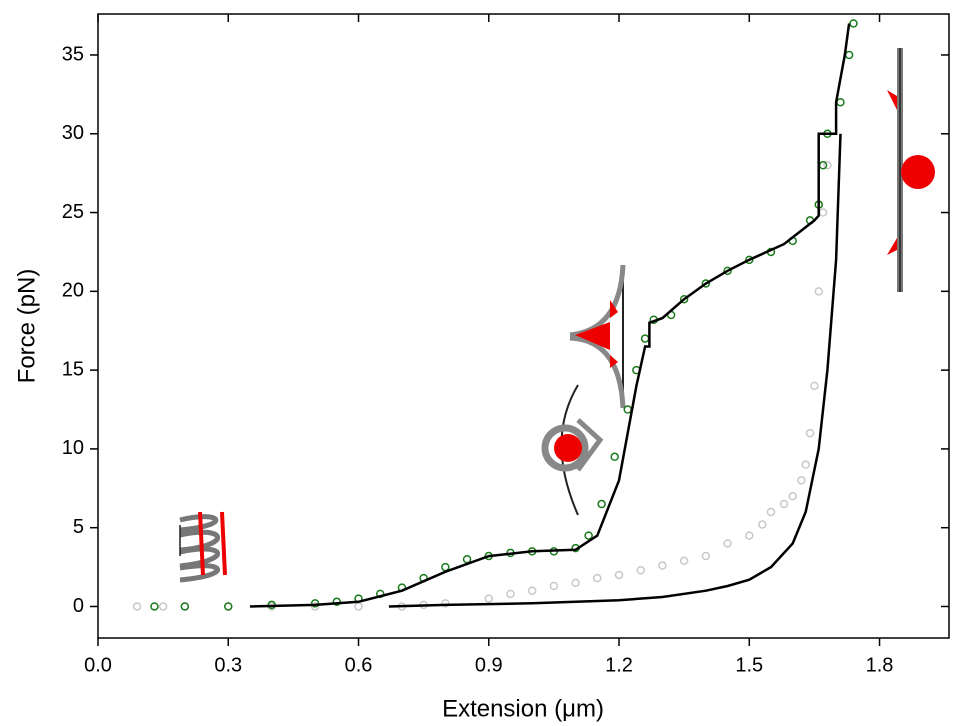 Image resolution: width=961 pixels, height=726 pixels. Describe the element at coordinates (73, 448) in the screenshot. I see `y-tick-label: 10` at that location.